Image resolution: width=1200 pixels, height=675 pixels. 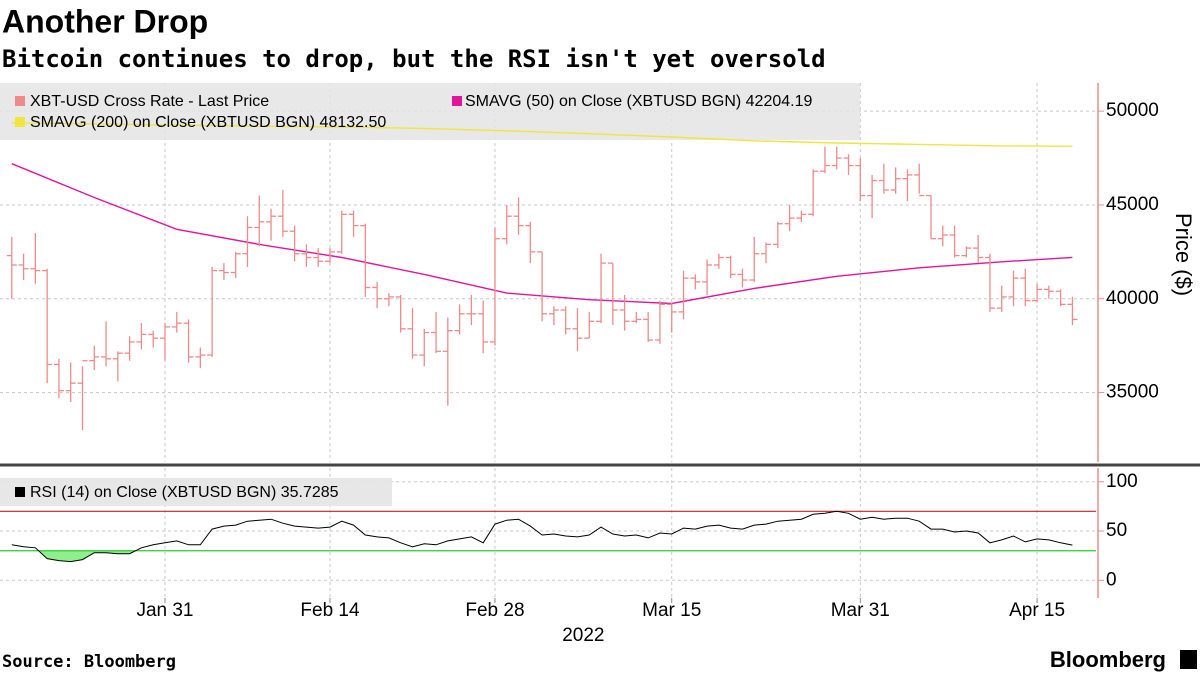 What do you see at coordinates (860, 610) in the screenshot?
I see `x-tick-label: Mar 31` at bounding box center [860, 610].